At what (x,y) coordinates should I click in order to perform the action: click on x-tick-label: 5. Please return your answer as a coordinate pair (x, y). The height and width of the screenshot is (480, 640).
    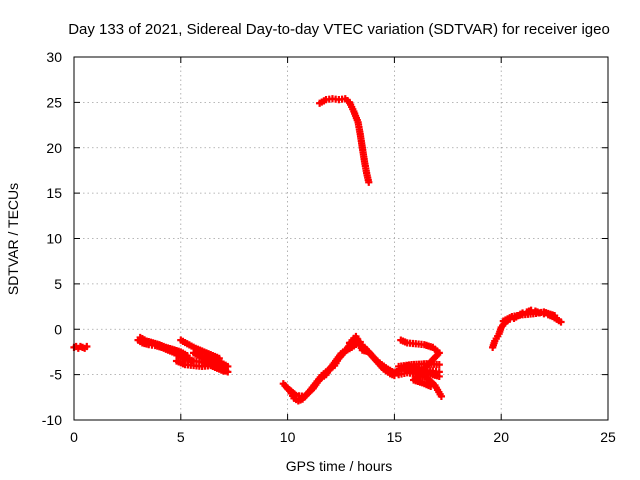
    Looking at the image, I should click on (181, 437).